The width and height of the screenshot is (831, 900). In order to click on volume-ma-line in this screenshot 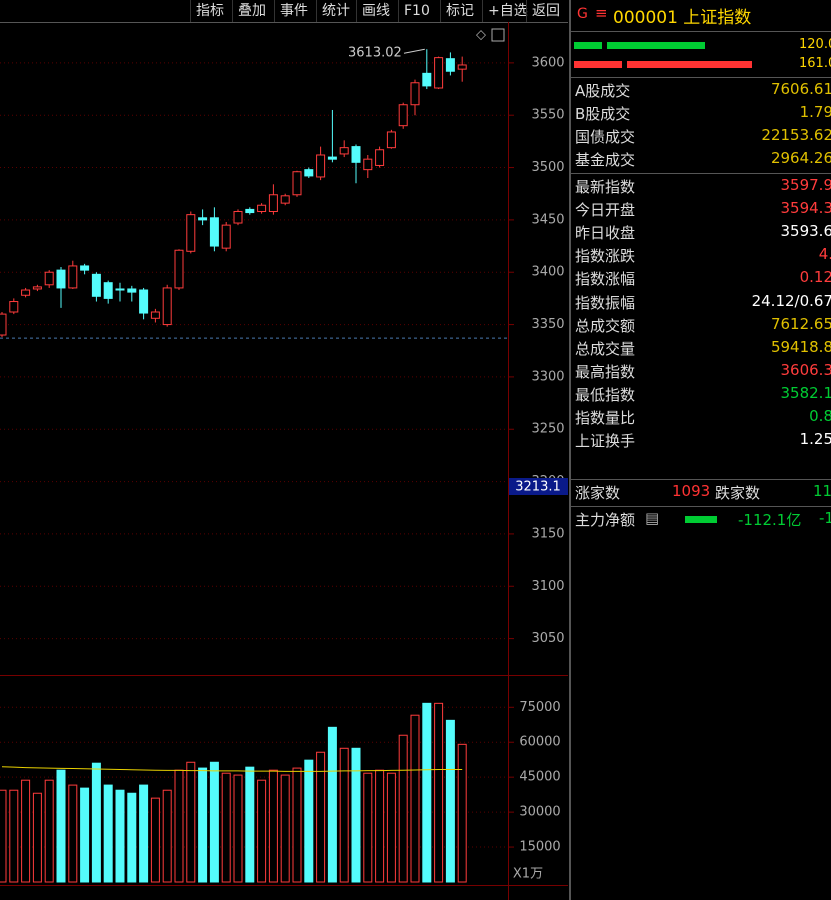, I will do `click(232, 769)`.